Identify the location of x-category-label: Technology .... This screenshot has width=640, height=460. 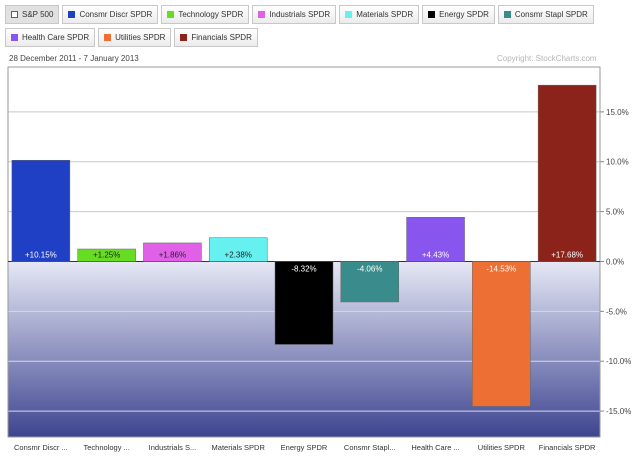
(107, 447).